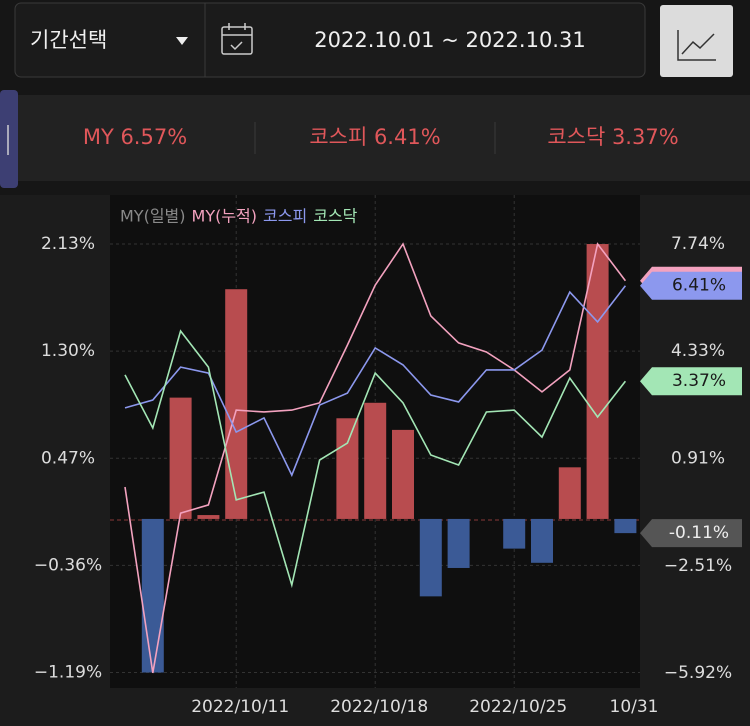 The width and height of the screenshot is (750, 726). Describe the element at coordinates (698, 566) in the screenshot. I see `y2-tick-label: −2.51%` at that location.